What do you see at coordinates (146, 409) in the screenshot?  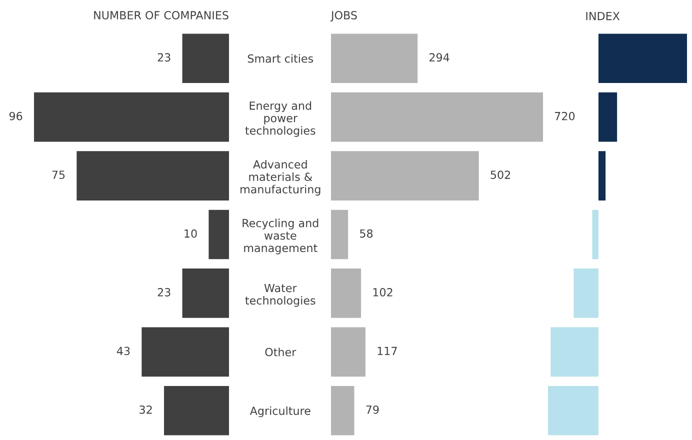 I see `data-label: 32` at bounding box center [146, 409].